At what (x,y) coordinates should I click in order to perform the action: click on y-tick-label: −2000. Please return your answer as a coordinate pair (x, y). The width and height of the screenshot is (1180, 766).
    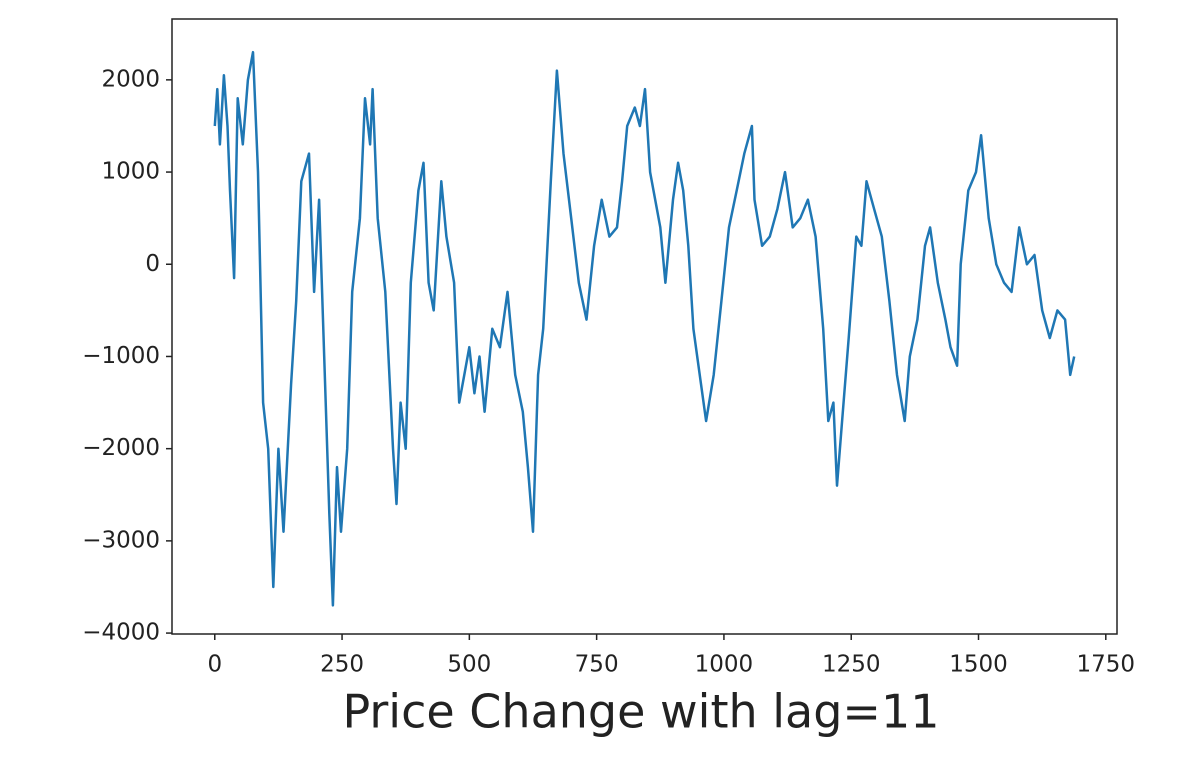
    Looking at the image, I should click on (121, 448).